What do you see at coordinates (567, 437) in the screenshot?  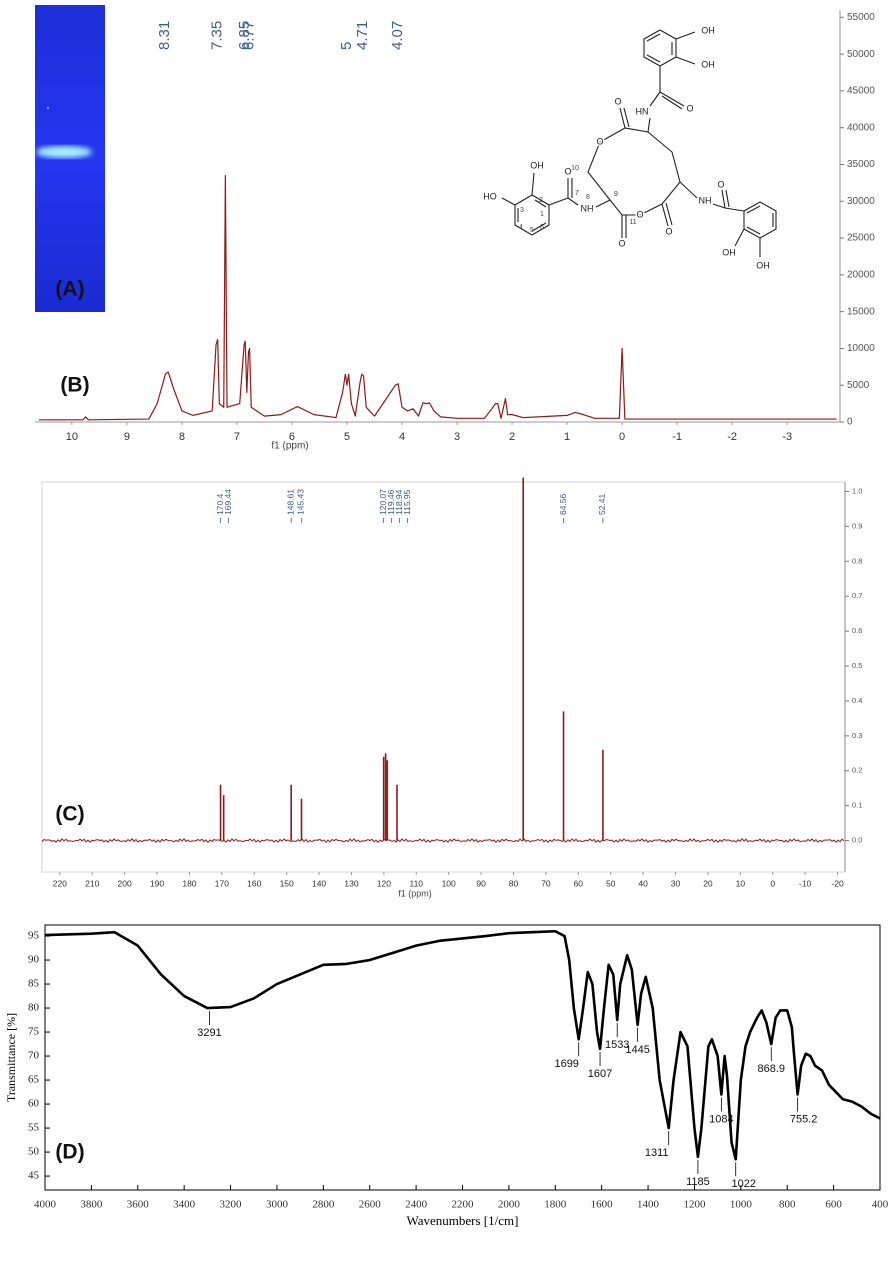 I see `x-tick-label: 1` at bounding box center [567, 437].